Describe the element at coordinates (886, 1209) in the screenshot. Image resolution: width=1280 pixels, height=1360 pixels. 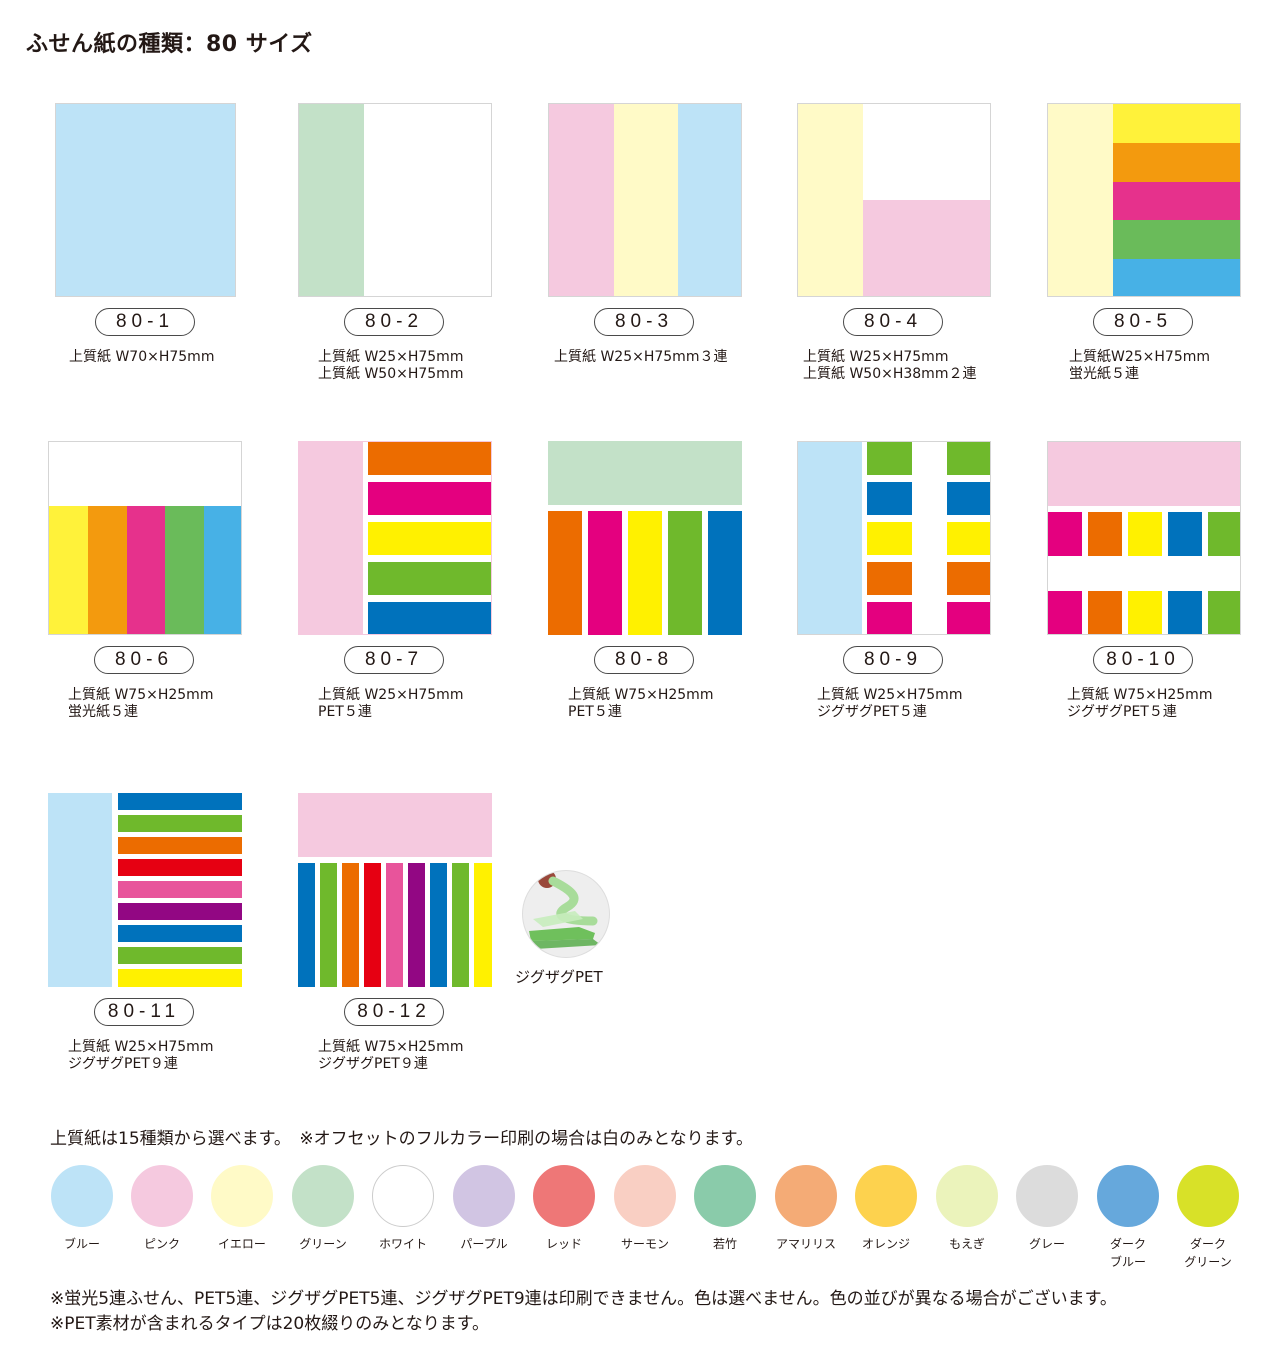
I see `swatch-orange: オレンジ` at that location.